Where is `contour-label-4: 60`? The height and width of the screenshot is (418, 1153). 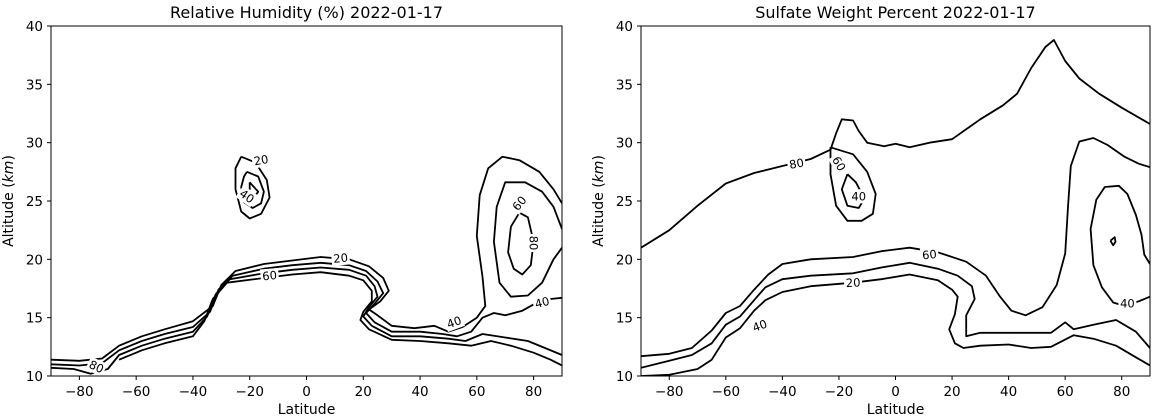 contour-label-4: 60 is located at coordinates (519, 203).